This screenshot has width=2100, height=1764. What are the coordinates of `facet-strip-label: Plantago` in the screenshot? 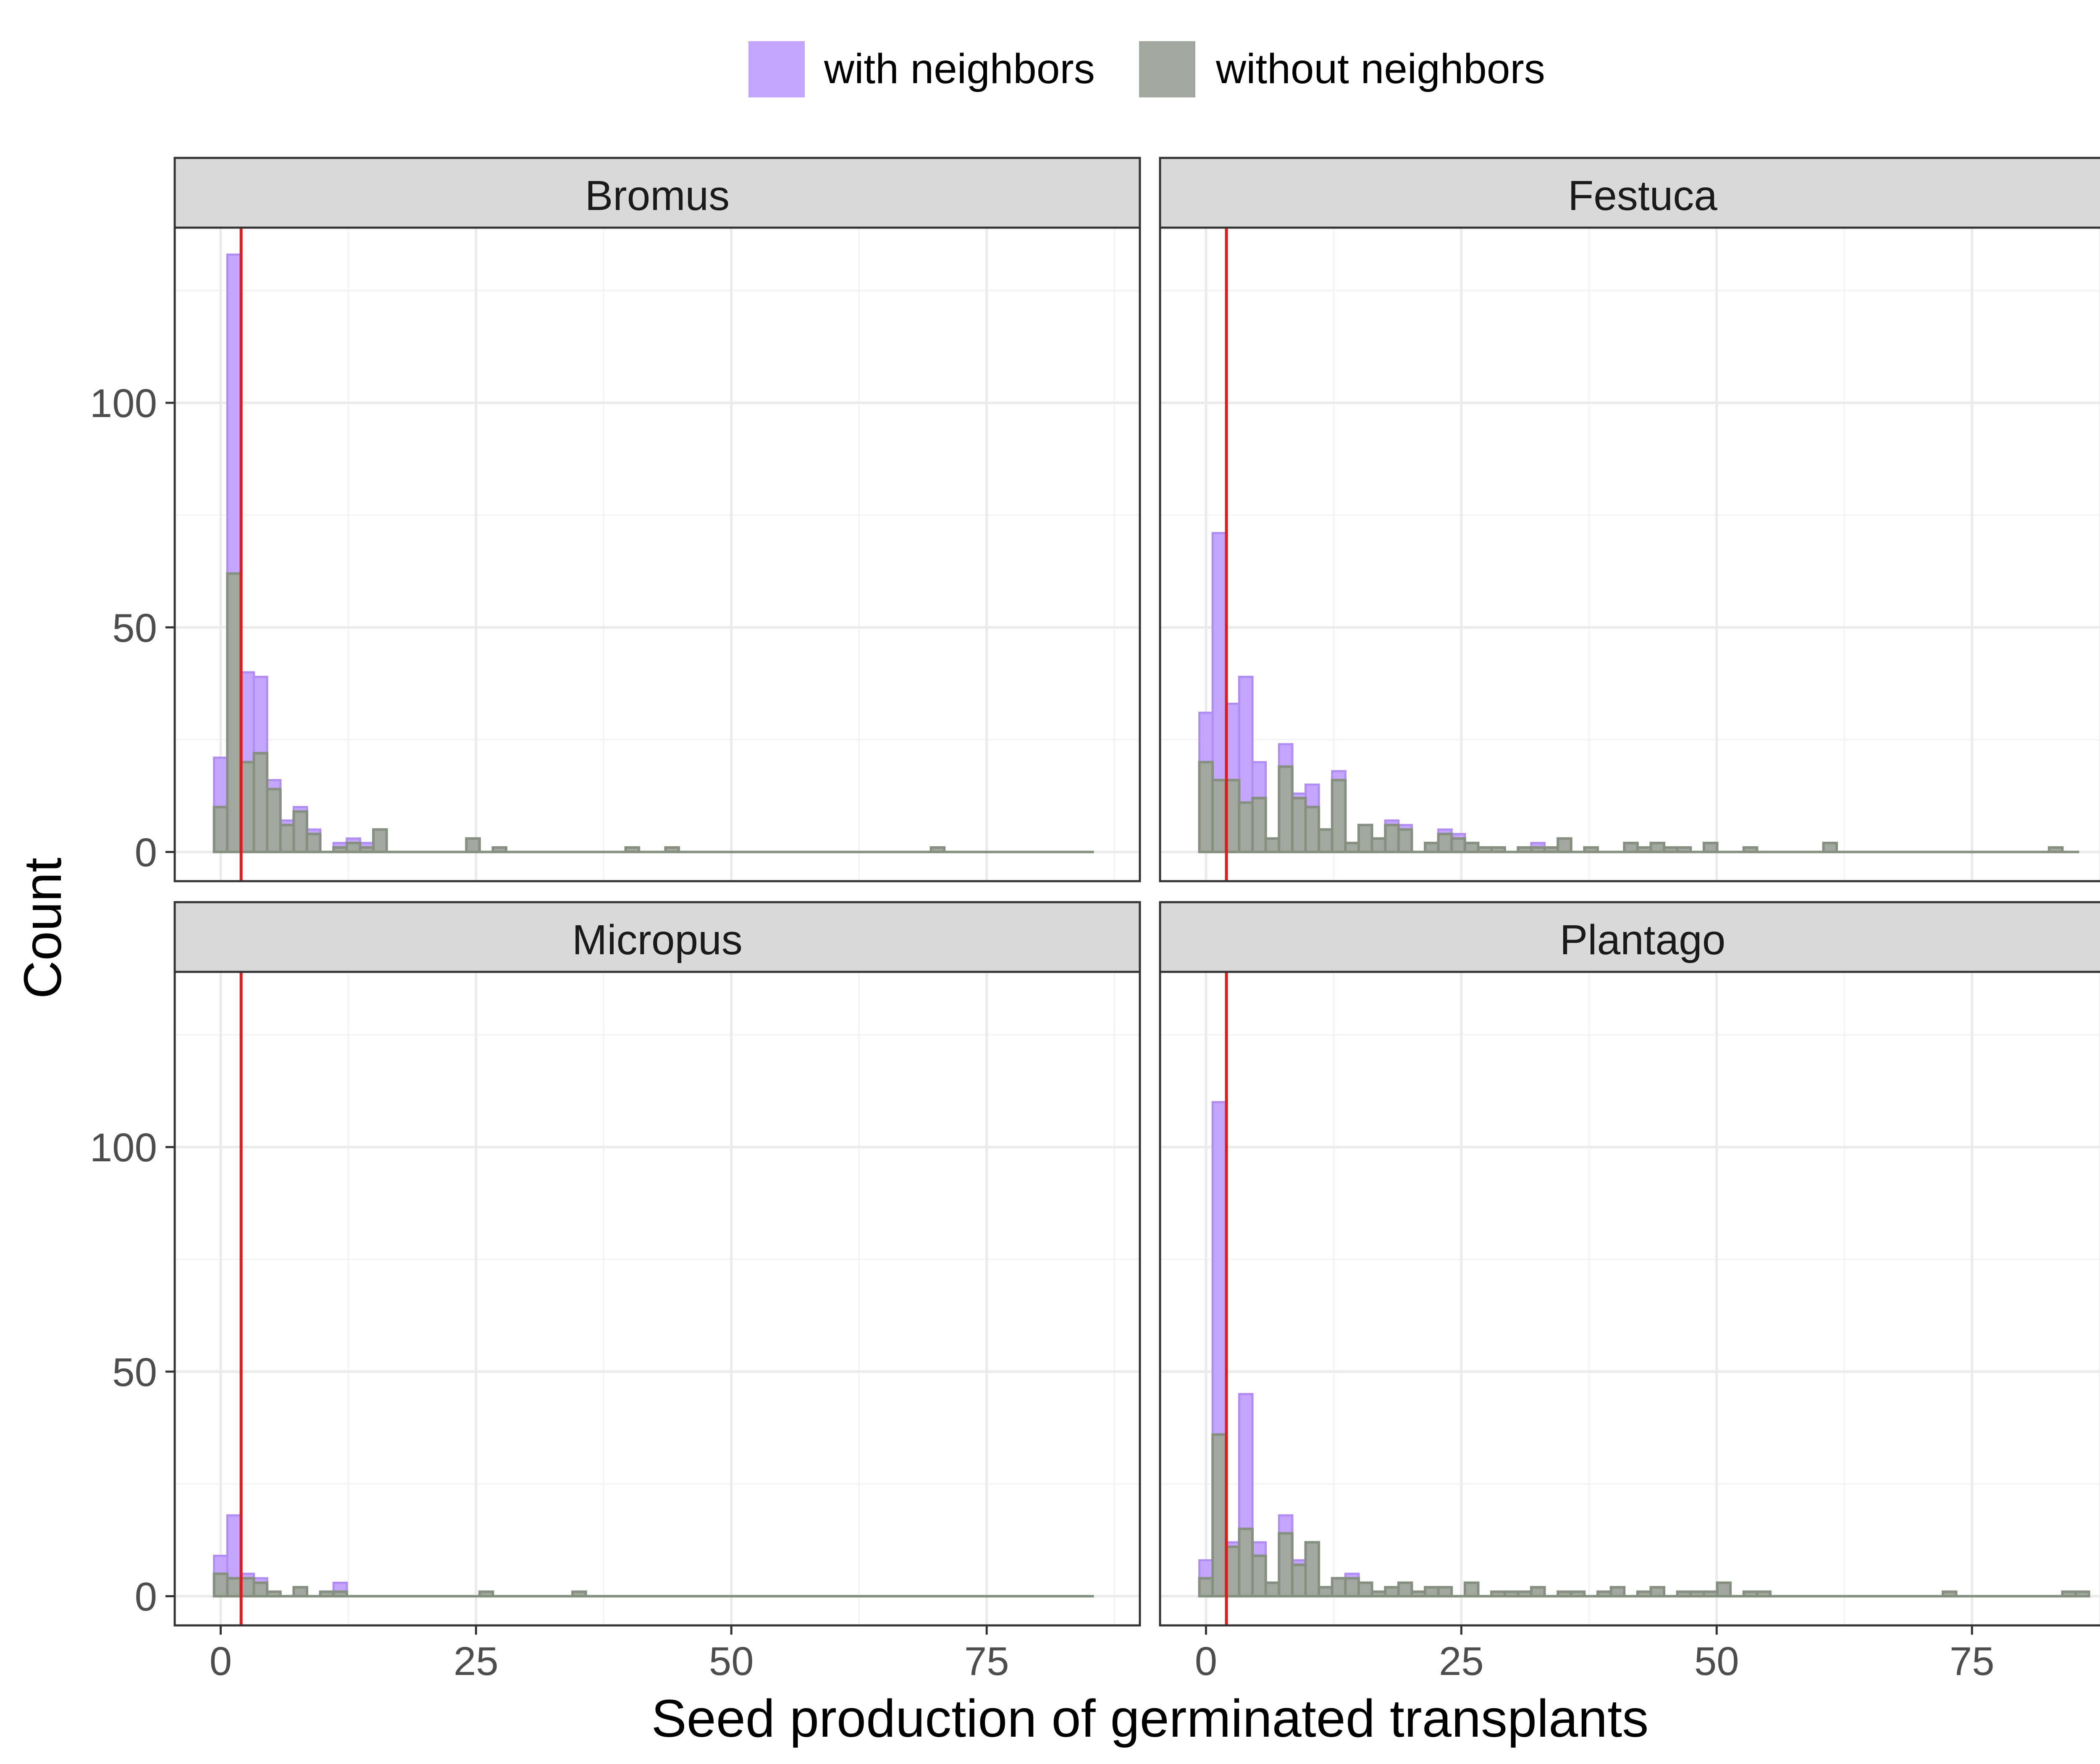 It's located at (1643, 939).